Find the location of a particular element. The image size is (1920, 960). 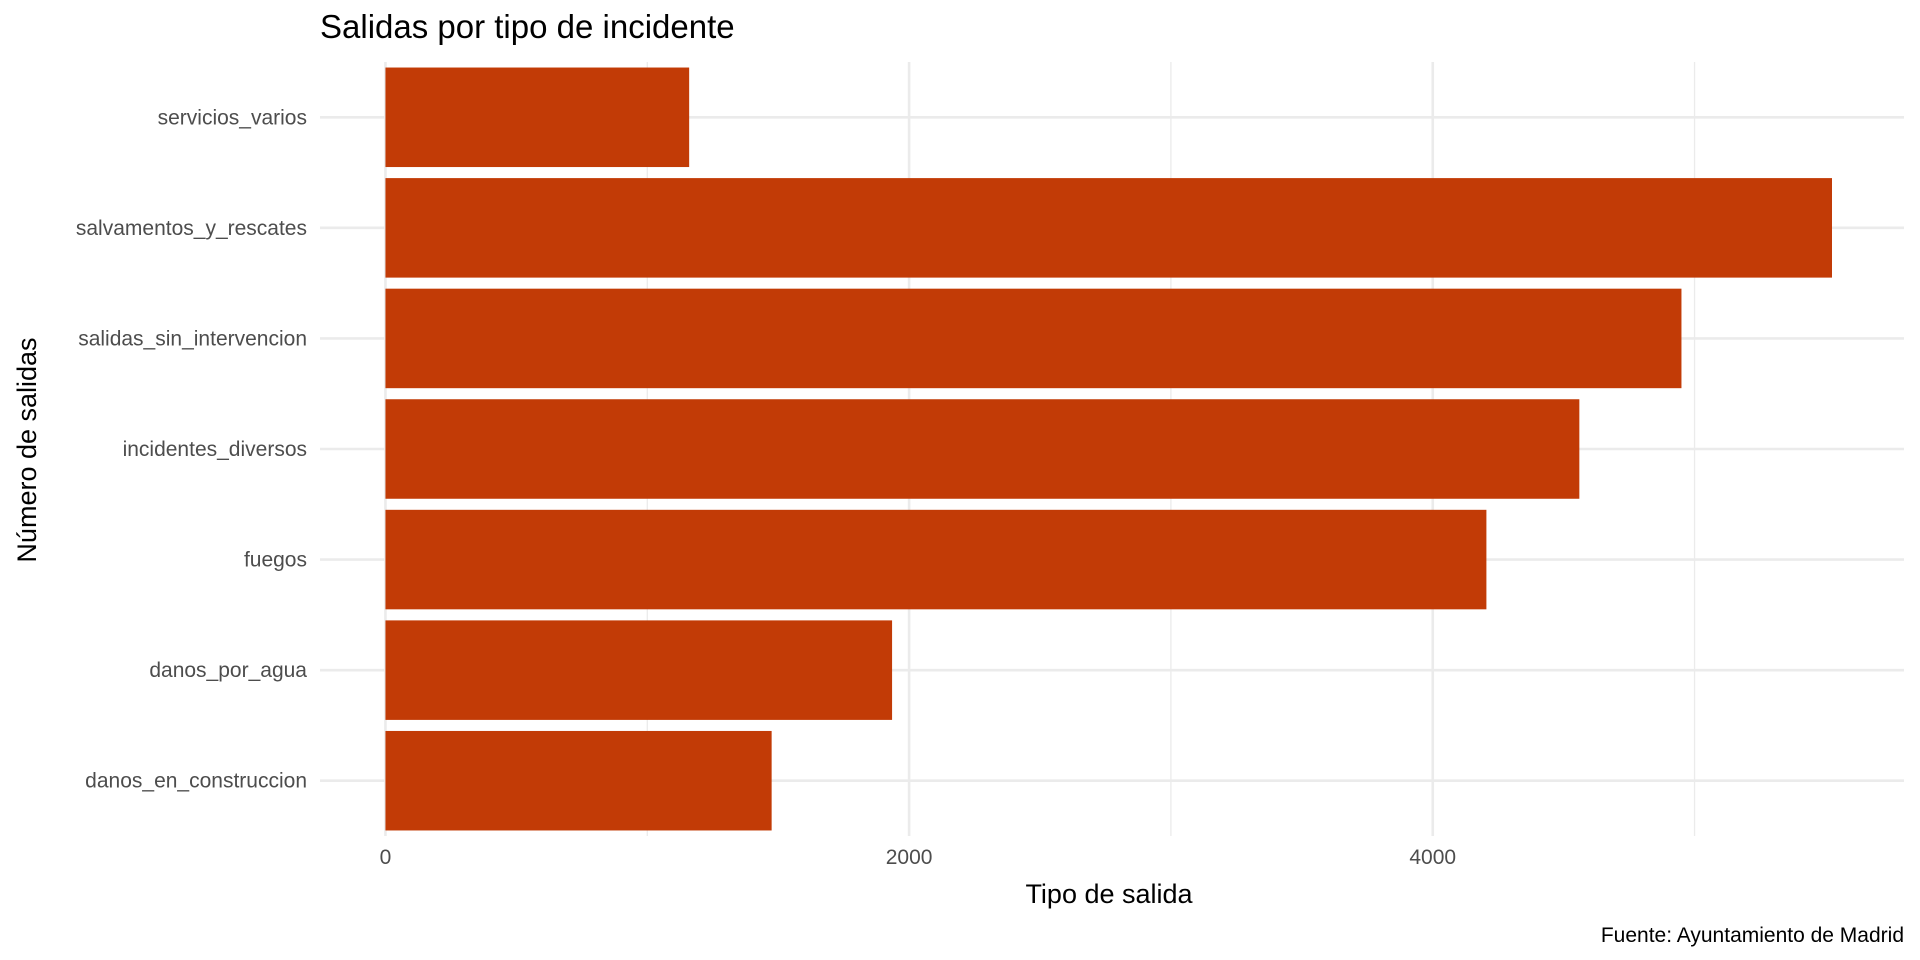

bar-incidentes_diversos is located at coordinates (982, 449).